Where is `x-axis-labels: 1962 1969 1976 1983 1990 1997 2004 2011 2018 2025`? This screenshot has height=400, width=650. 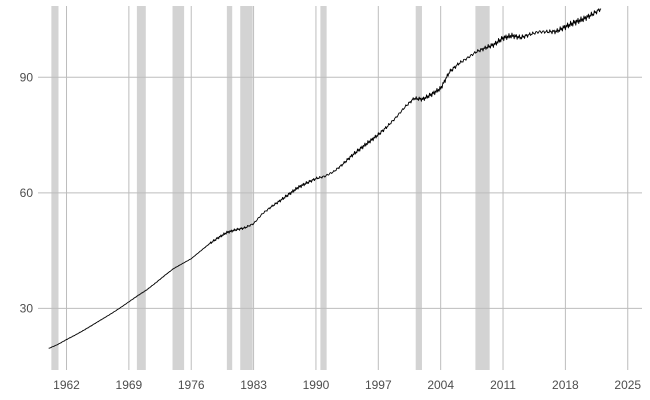
x-axis-labels: 1962 1969 1976 1983 1990 1997 2004 2011 2018 2025 is located at coordinates (347, 385).